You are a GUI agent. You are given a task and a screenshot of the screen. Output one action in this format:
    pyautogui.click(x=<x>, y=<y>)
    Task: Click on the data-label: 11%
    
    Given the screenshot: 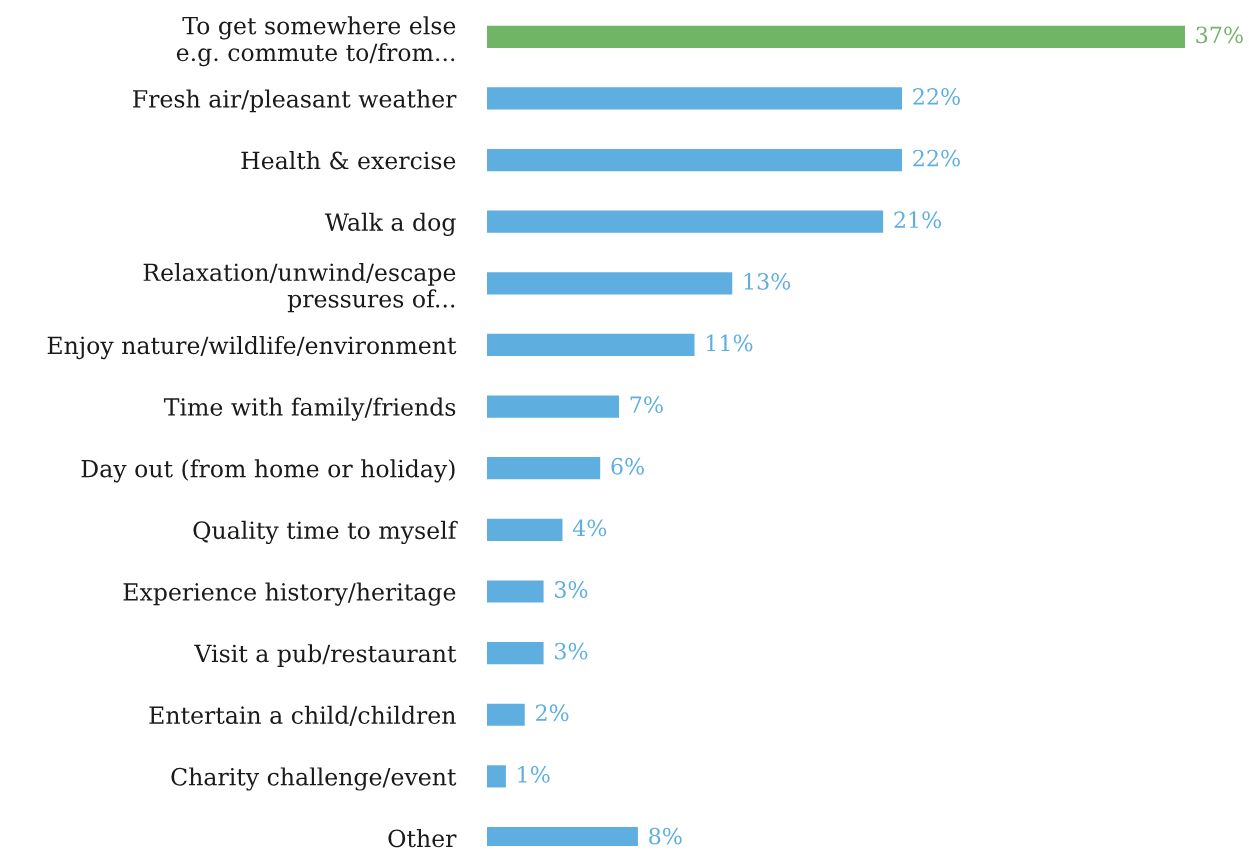 What is the action you would take?
    pyautogui.click(x=729, y=343)
    